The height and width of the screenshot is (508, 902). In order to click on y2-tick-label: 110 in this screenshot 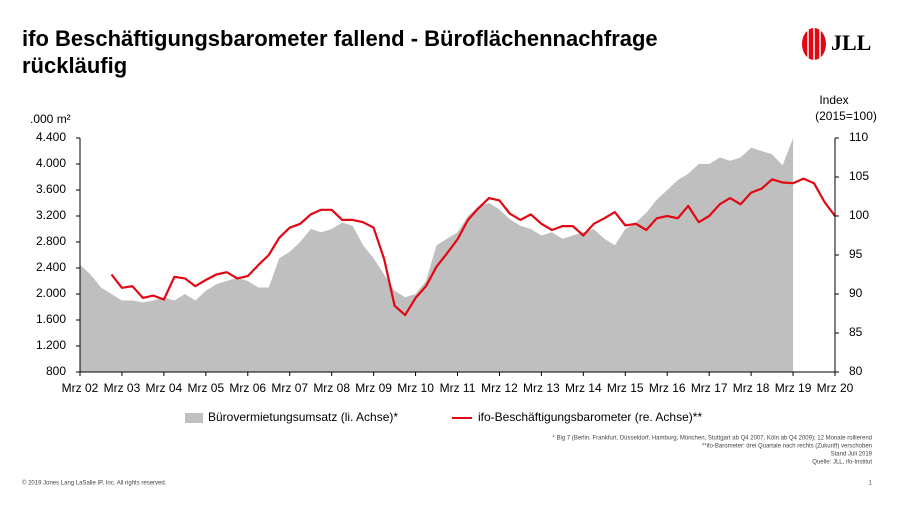, I will do `click(858, 137)`.